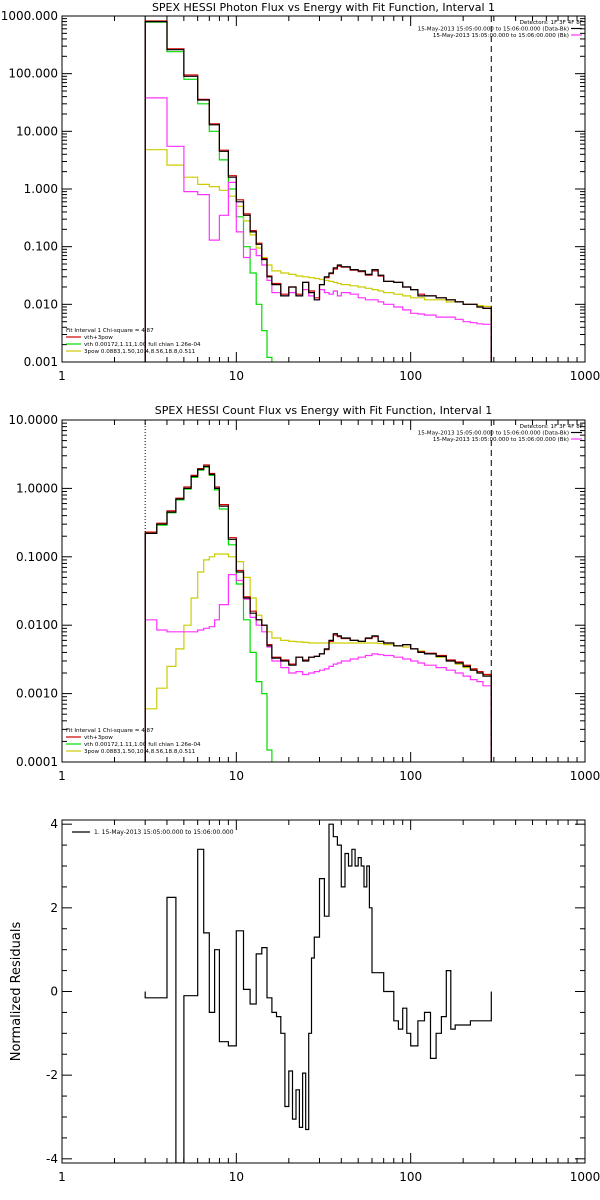  What do you see at coordinates (54, 908) in the screenshot?
I see `y-tick-label: 2` at bounding box center [54, 908].